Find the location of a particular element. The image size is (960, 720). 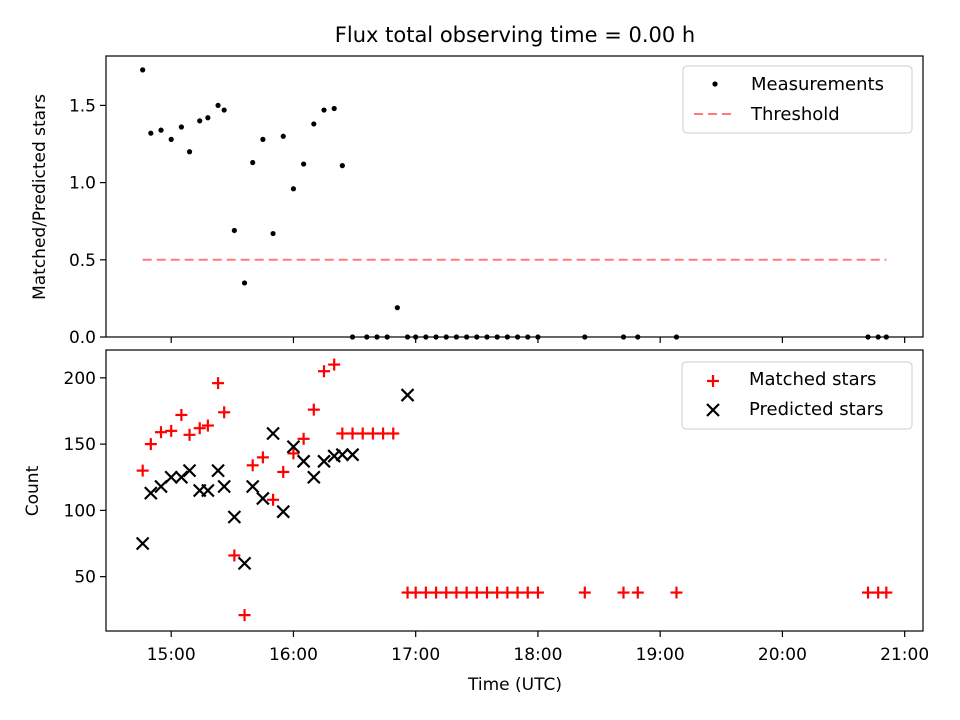

bottom-legend-box is located at coordinates (797, 395).